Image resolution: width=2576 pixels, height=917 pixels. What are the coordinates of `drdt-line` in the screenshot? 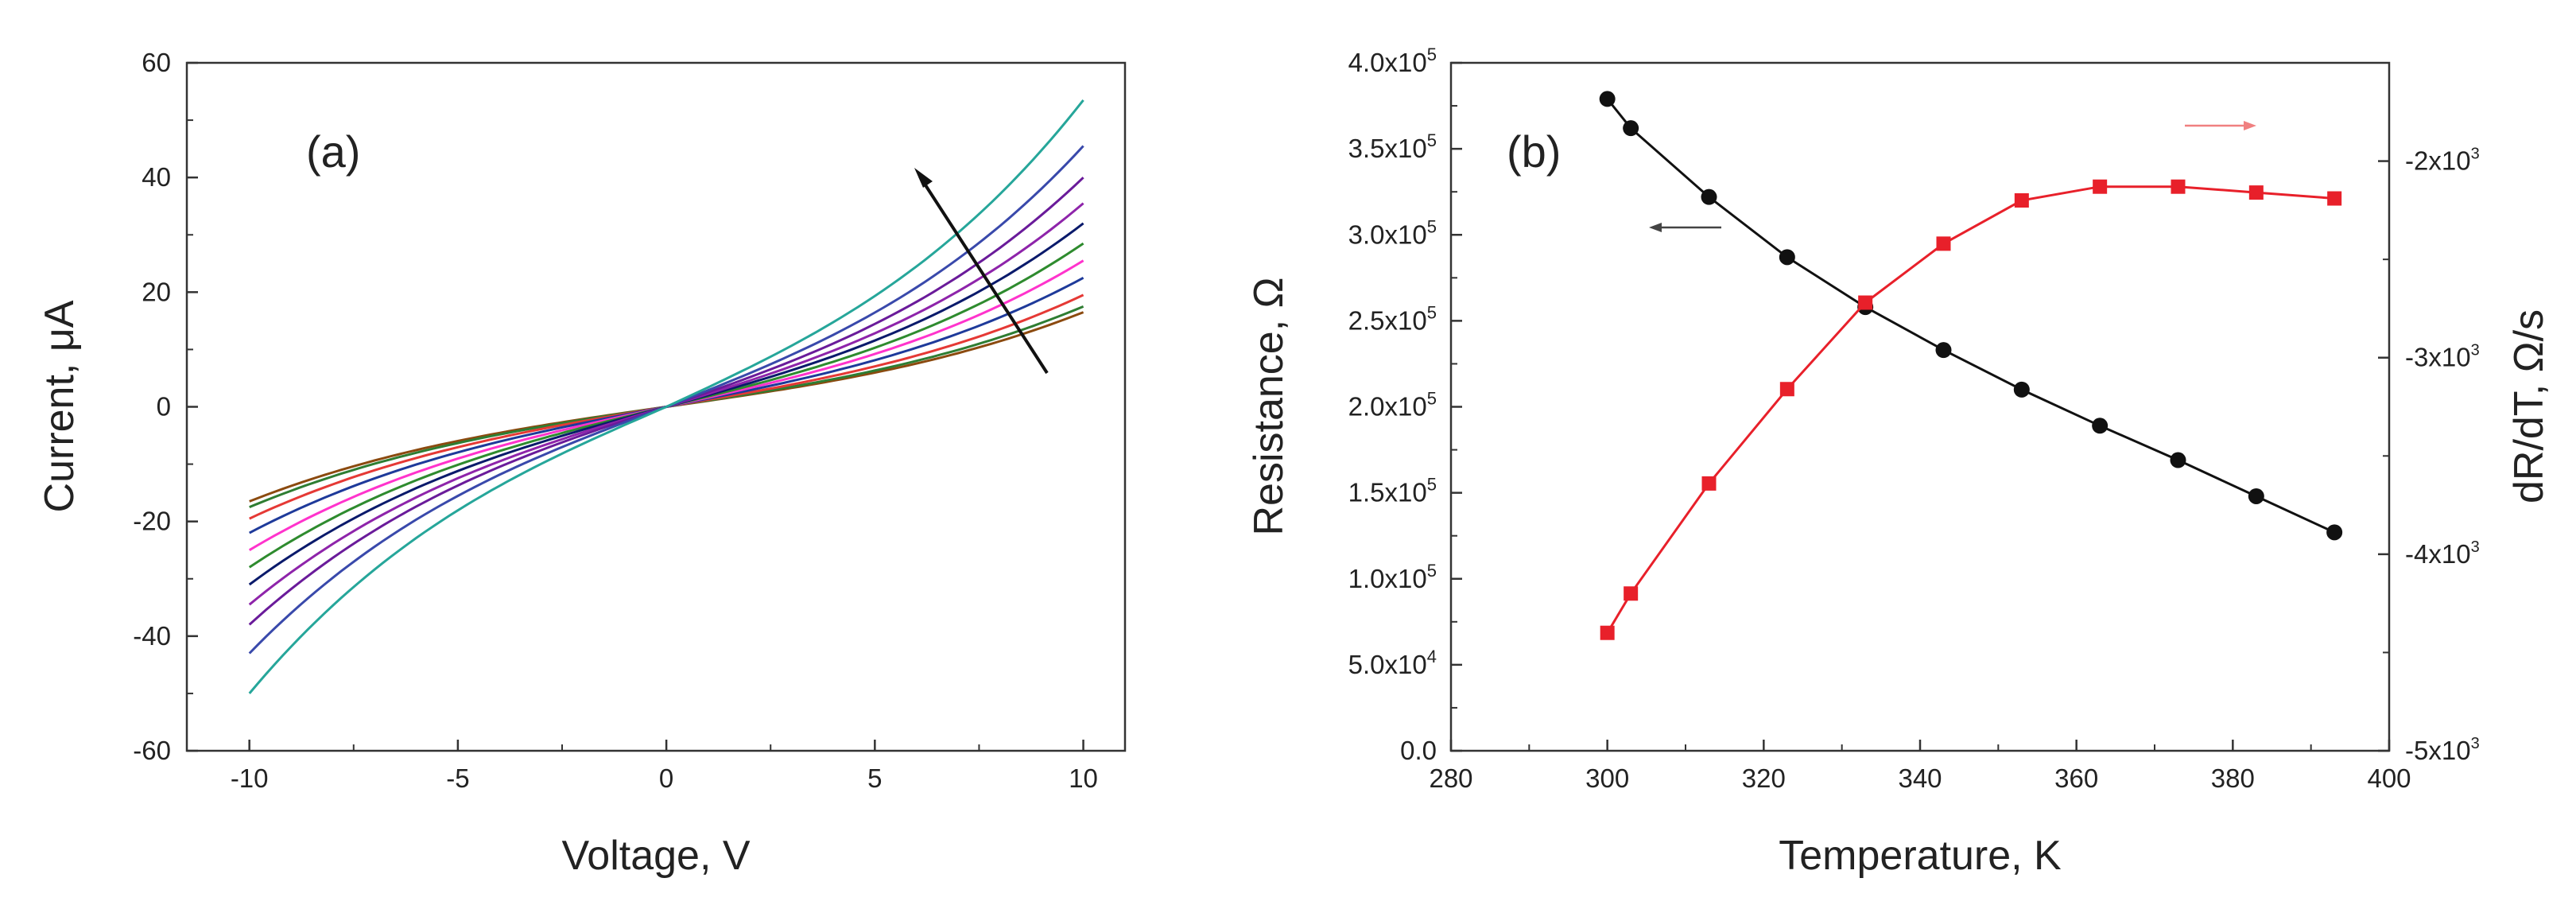 It's located at (1971, 410).